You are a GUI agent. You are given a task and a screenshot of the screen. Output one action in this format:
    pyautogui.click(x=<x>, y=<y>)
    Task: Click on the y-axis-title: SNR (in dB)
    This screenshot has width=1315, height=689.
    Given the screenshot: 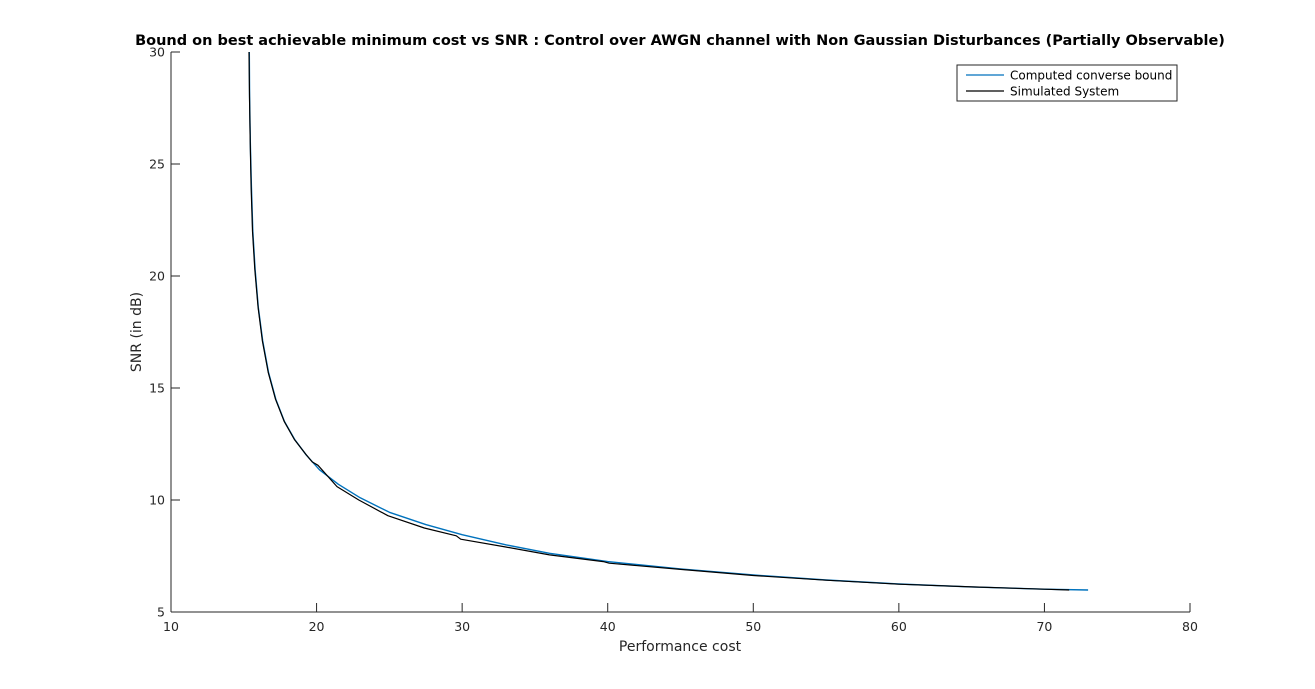 What is the action you would take?
    pyautogui.click(x=137, y=332)
    